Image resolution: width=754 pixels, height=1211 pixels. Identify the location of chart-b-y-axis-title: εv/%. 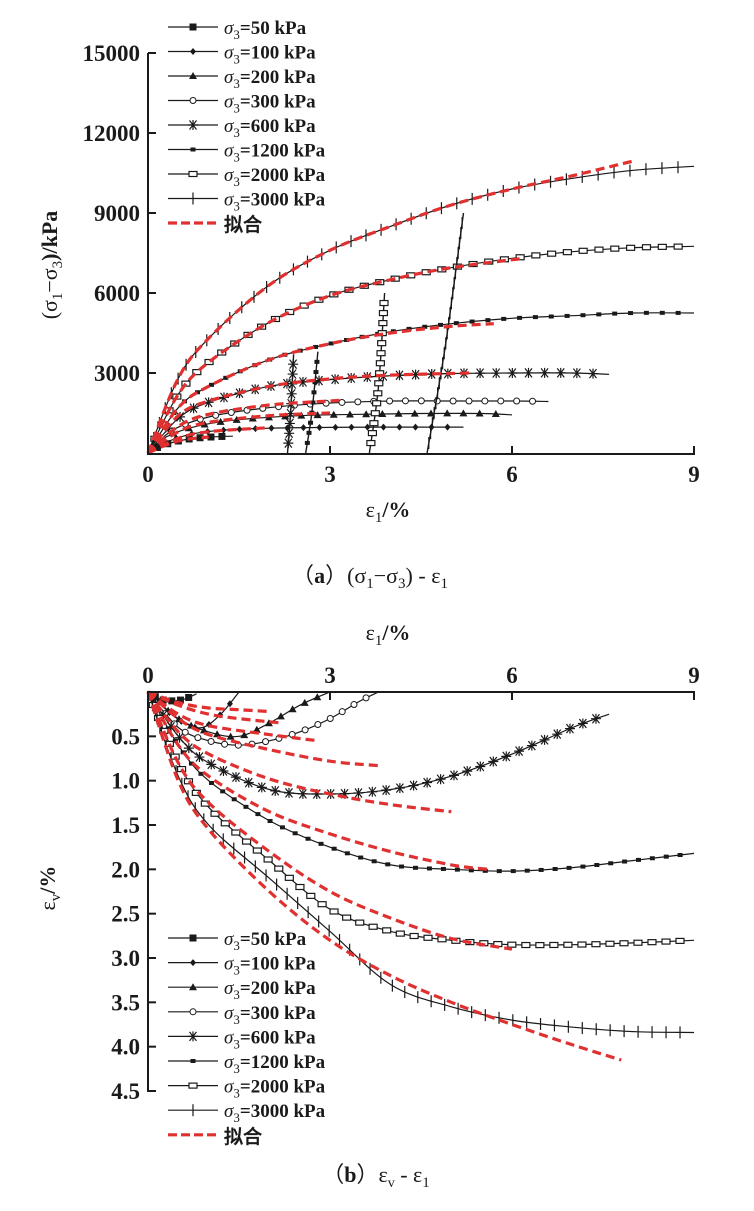
(49, 888).